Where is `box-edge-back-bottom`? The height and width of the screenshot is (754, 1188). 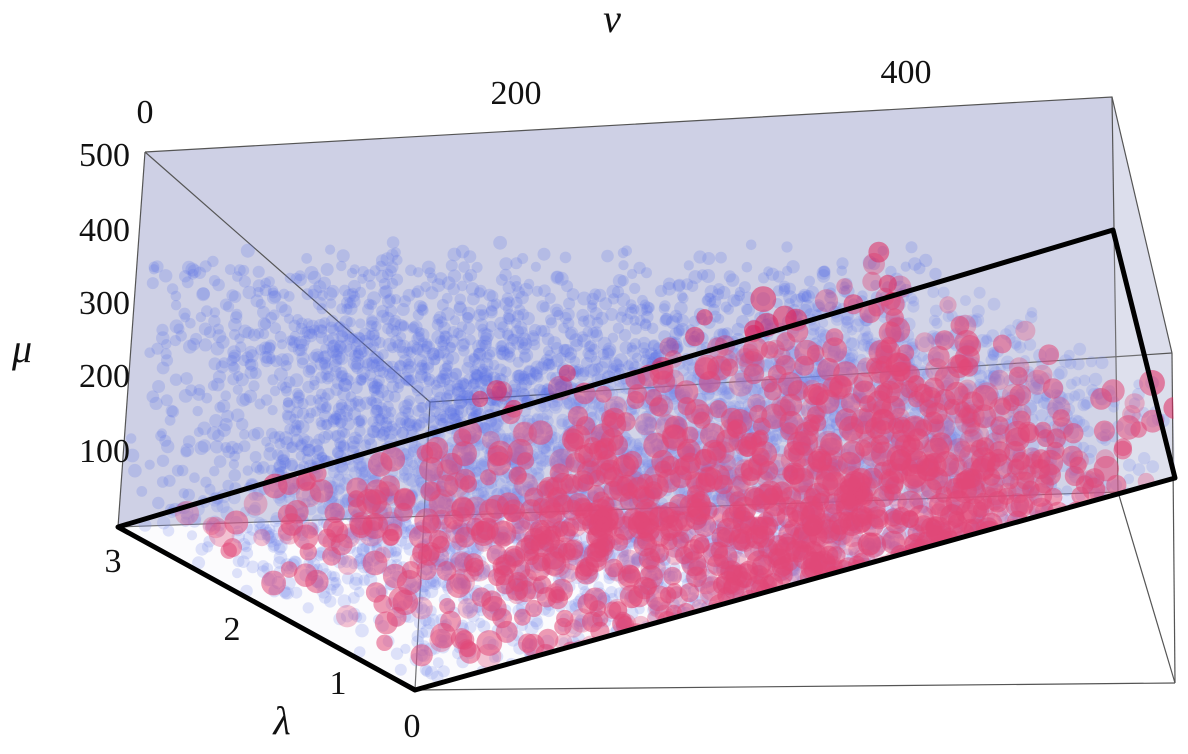 box-edge-back-bottom is located at coordinates (618, 509).